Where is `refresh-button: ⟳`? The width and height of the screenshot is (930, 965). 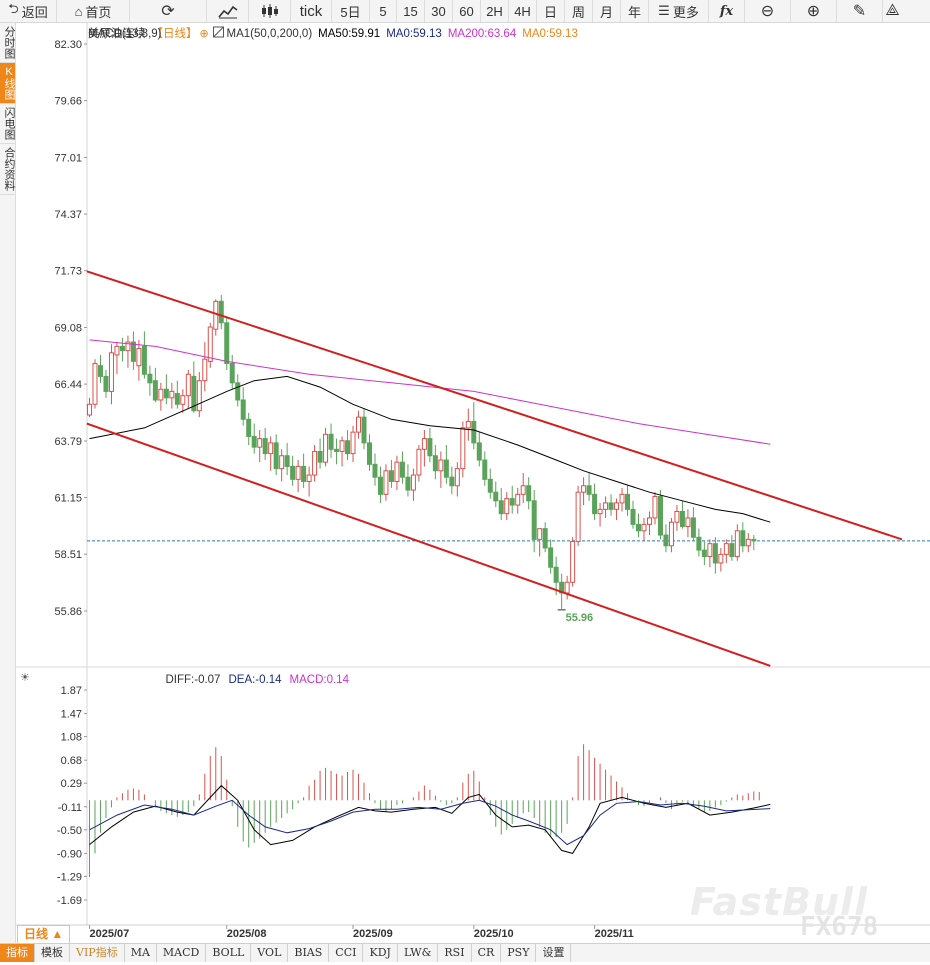
refresh-button: ⟳ is located at coordinates (168, 11).